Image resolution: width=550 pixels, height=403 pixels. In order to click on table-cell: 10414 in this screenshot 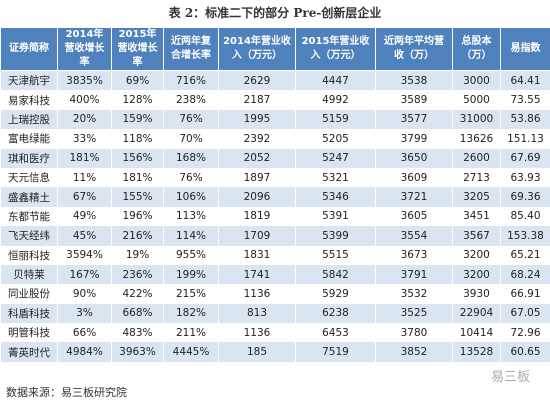, I will do `click(476, 333)`.